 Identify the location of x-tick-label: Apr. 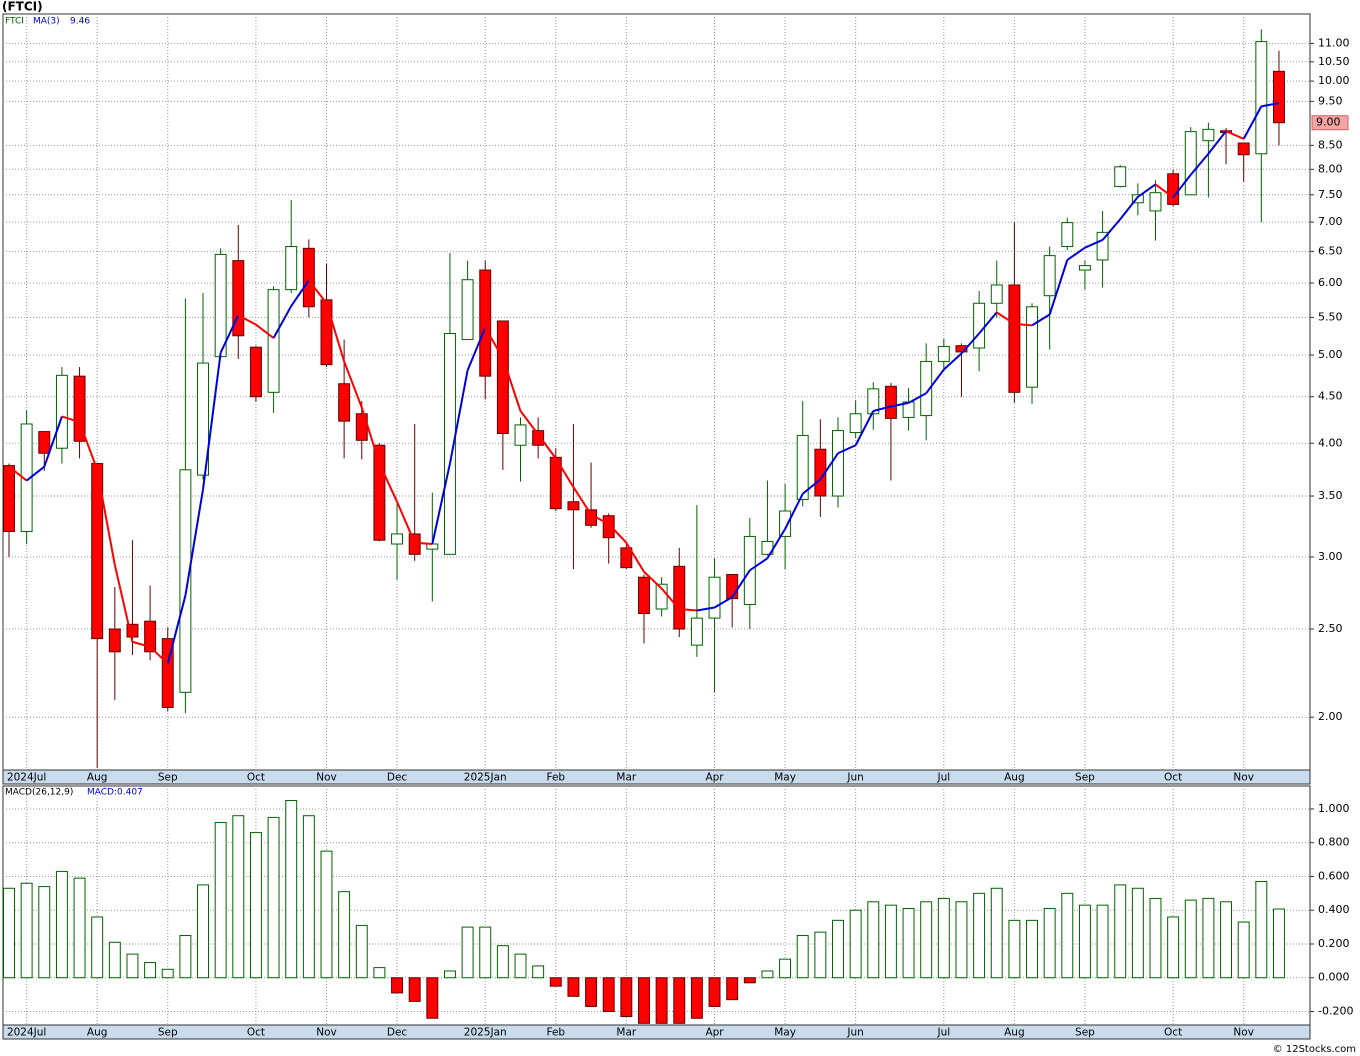
(714, 778).